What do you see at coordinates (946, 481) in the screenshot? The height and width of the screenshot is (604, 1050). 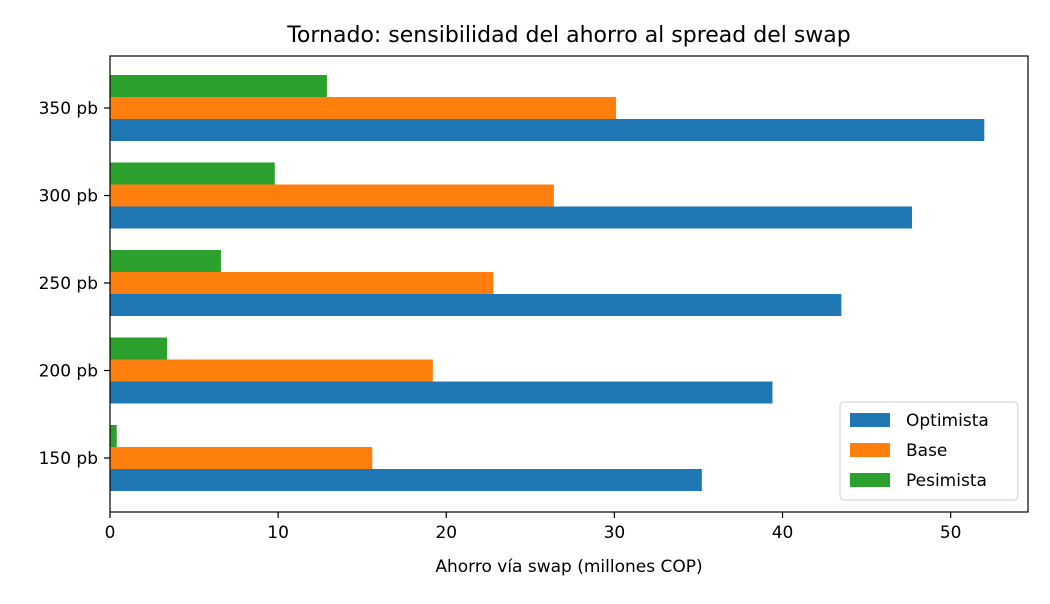 I see `legend-label-pesimista: Pesimista` at bounding box center [946, 481].